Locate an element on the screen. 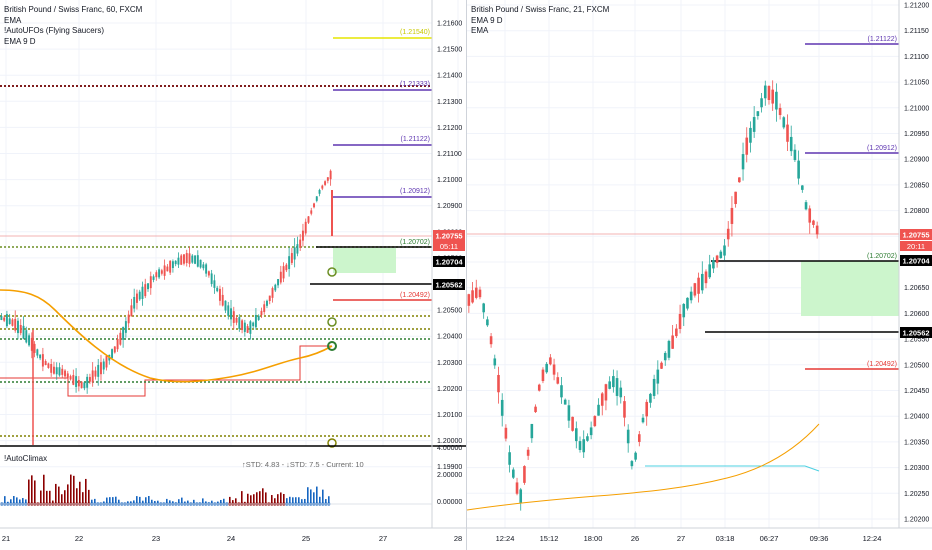  right-time-axis: 12:24 15:12 18:00 26 27 03:18 06:27 09:36 12:24 is located at coordinates (689, 538).